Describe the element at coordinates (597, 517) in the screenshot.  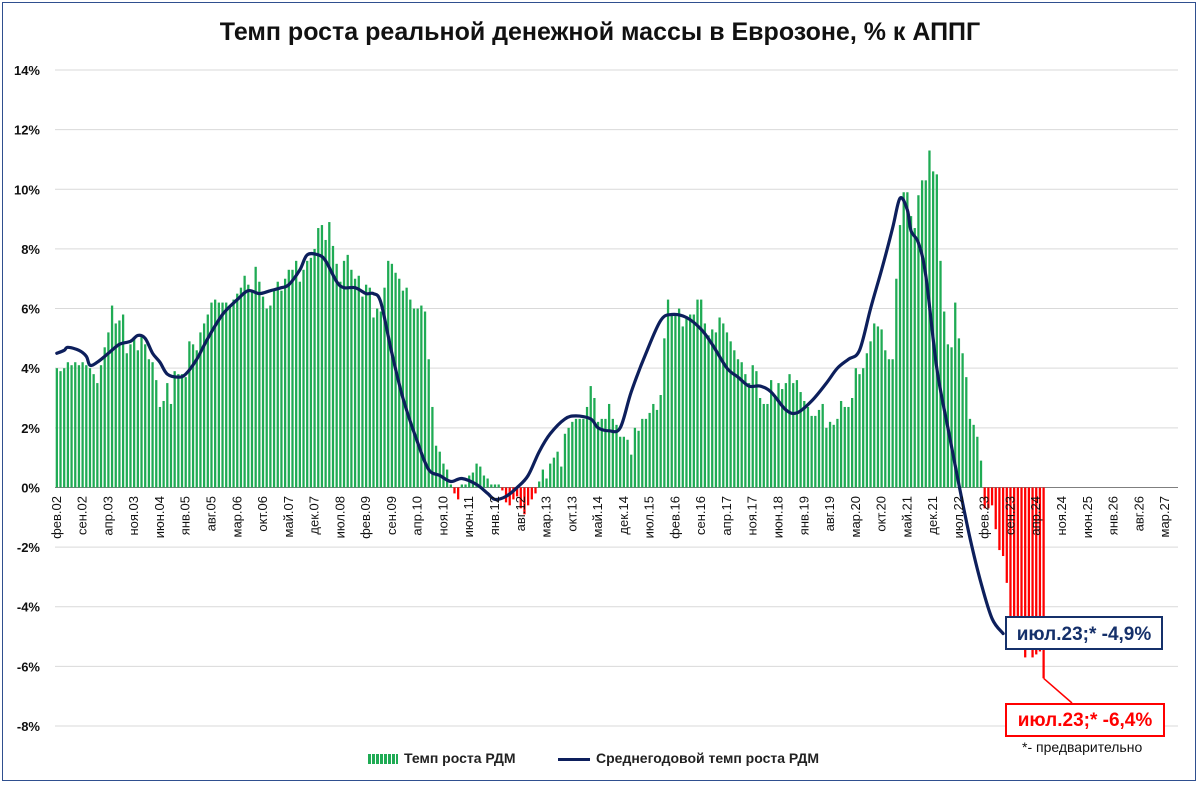
I see `x-tick-label: май.14` at that location.